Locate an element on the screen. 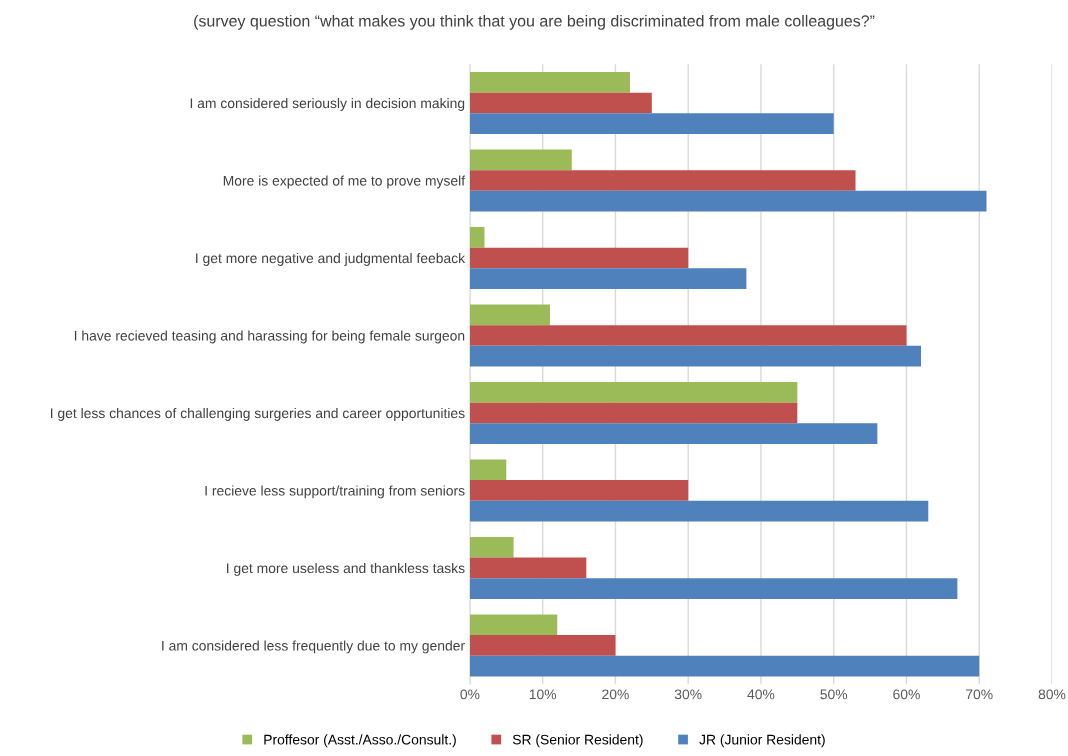 Image resolution: width=1068 pixels, height=756 pixels. y-tick-label: More is expected of me to prove myself is located at coordinates (344, 182).